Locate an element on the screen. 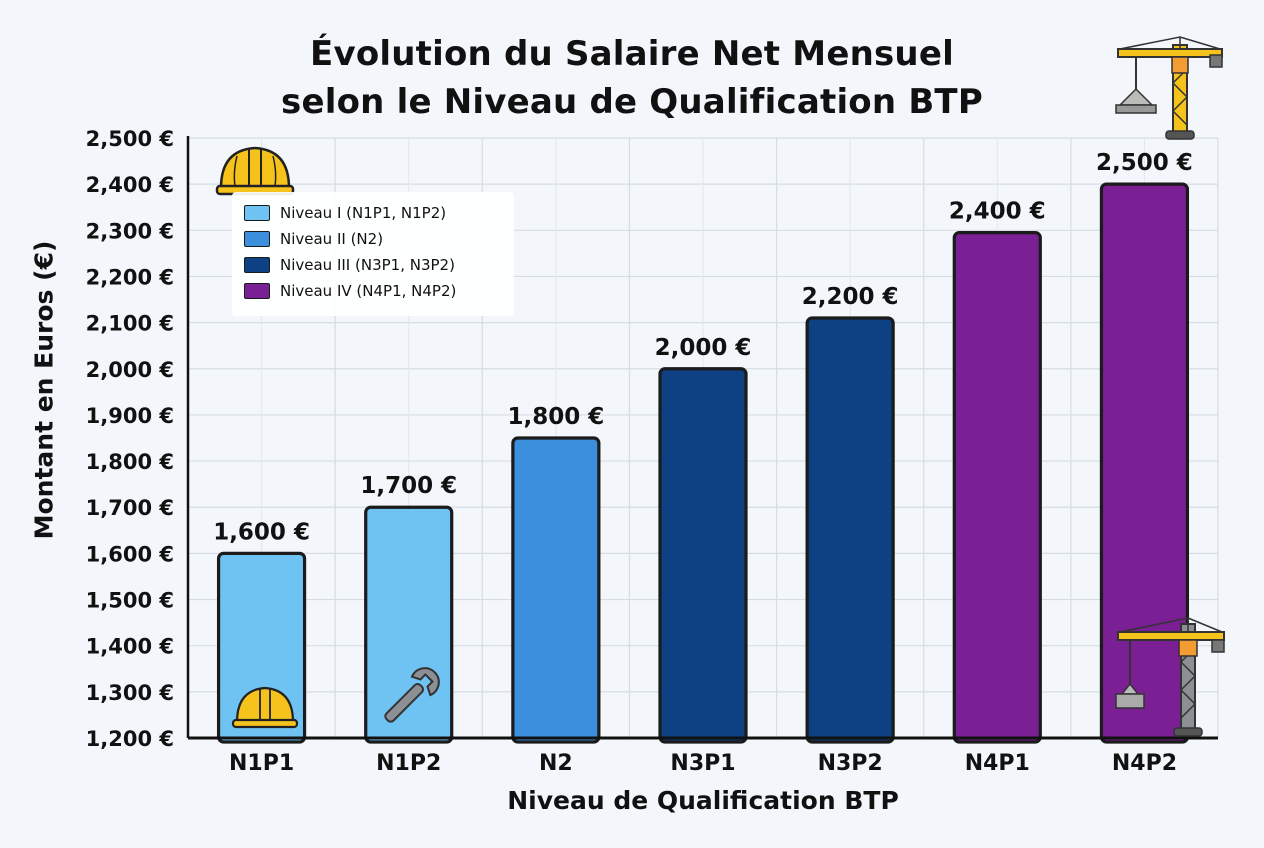 The width and height of the screenshot is (1264, 848). bar-n1p2 is located at coordinates (409, 624).